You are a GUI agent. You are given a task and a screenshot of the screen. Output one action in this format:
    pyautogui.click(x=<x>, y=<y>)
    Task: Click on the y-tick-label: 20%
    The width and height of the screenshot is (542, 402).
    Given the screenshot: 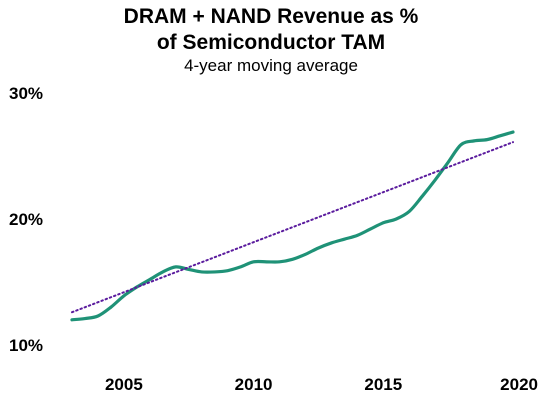 What is the action you would take?
    pyautogui.click(x=26, y=219)
    